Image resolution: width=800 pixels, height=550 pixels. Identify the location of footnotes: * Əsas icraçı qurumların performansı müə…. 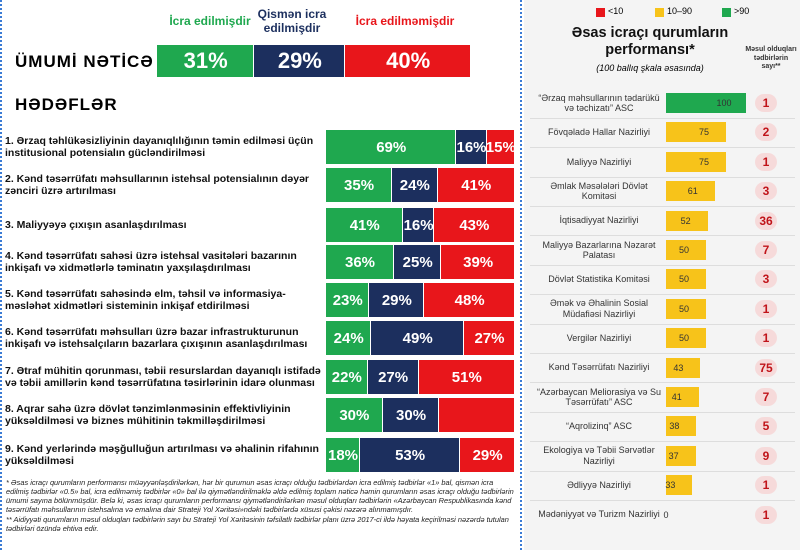
(261, 513).